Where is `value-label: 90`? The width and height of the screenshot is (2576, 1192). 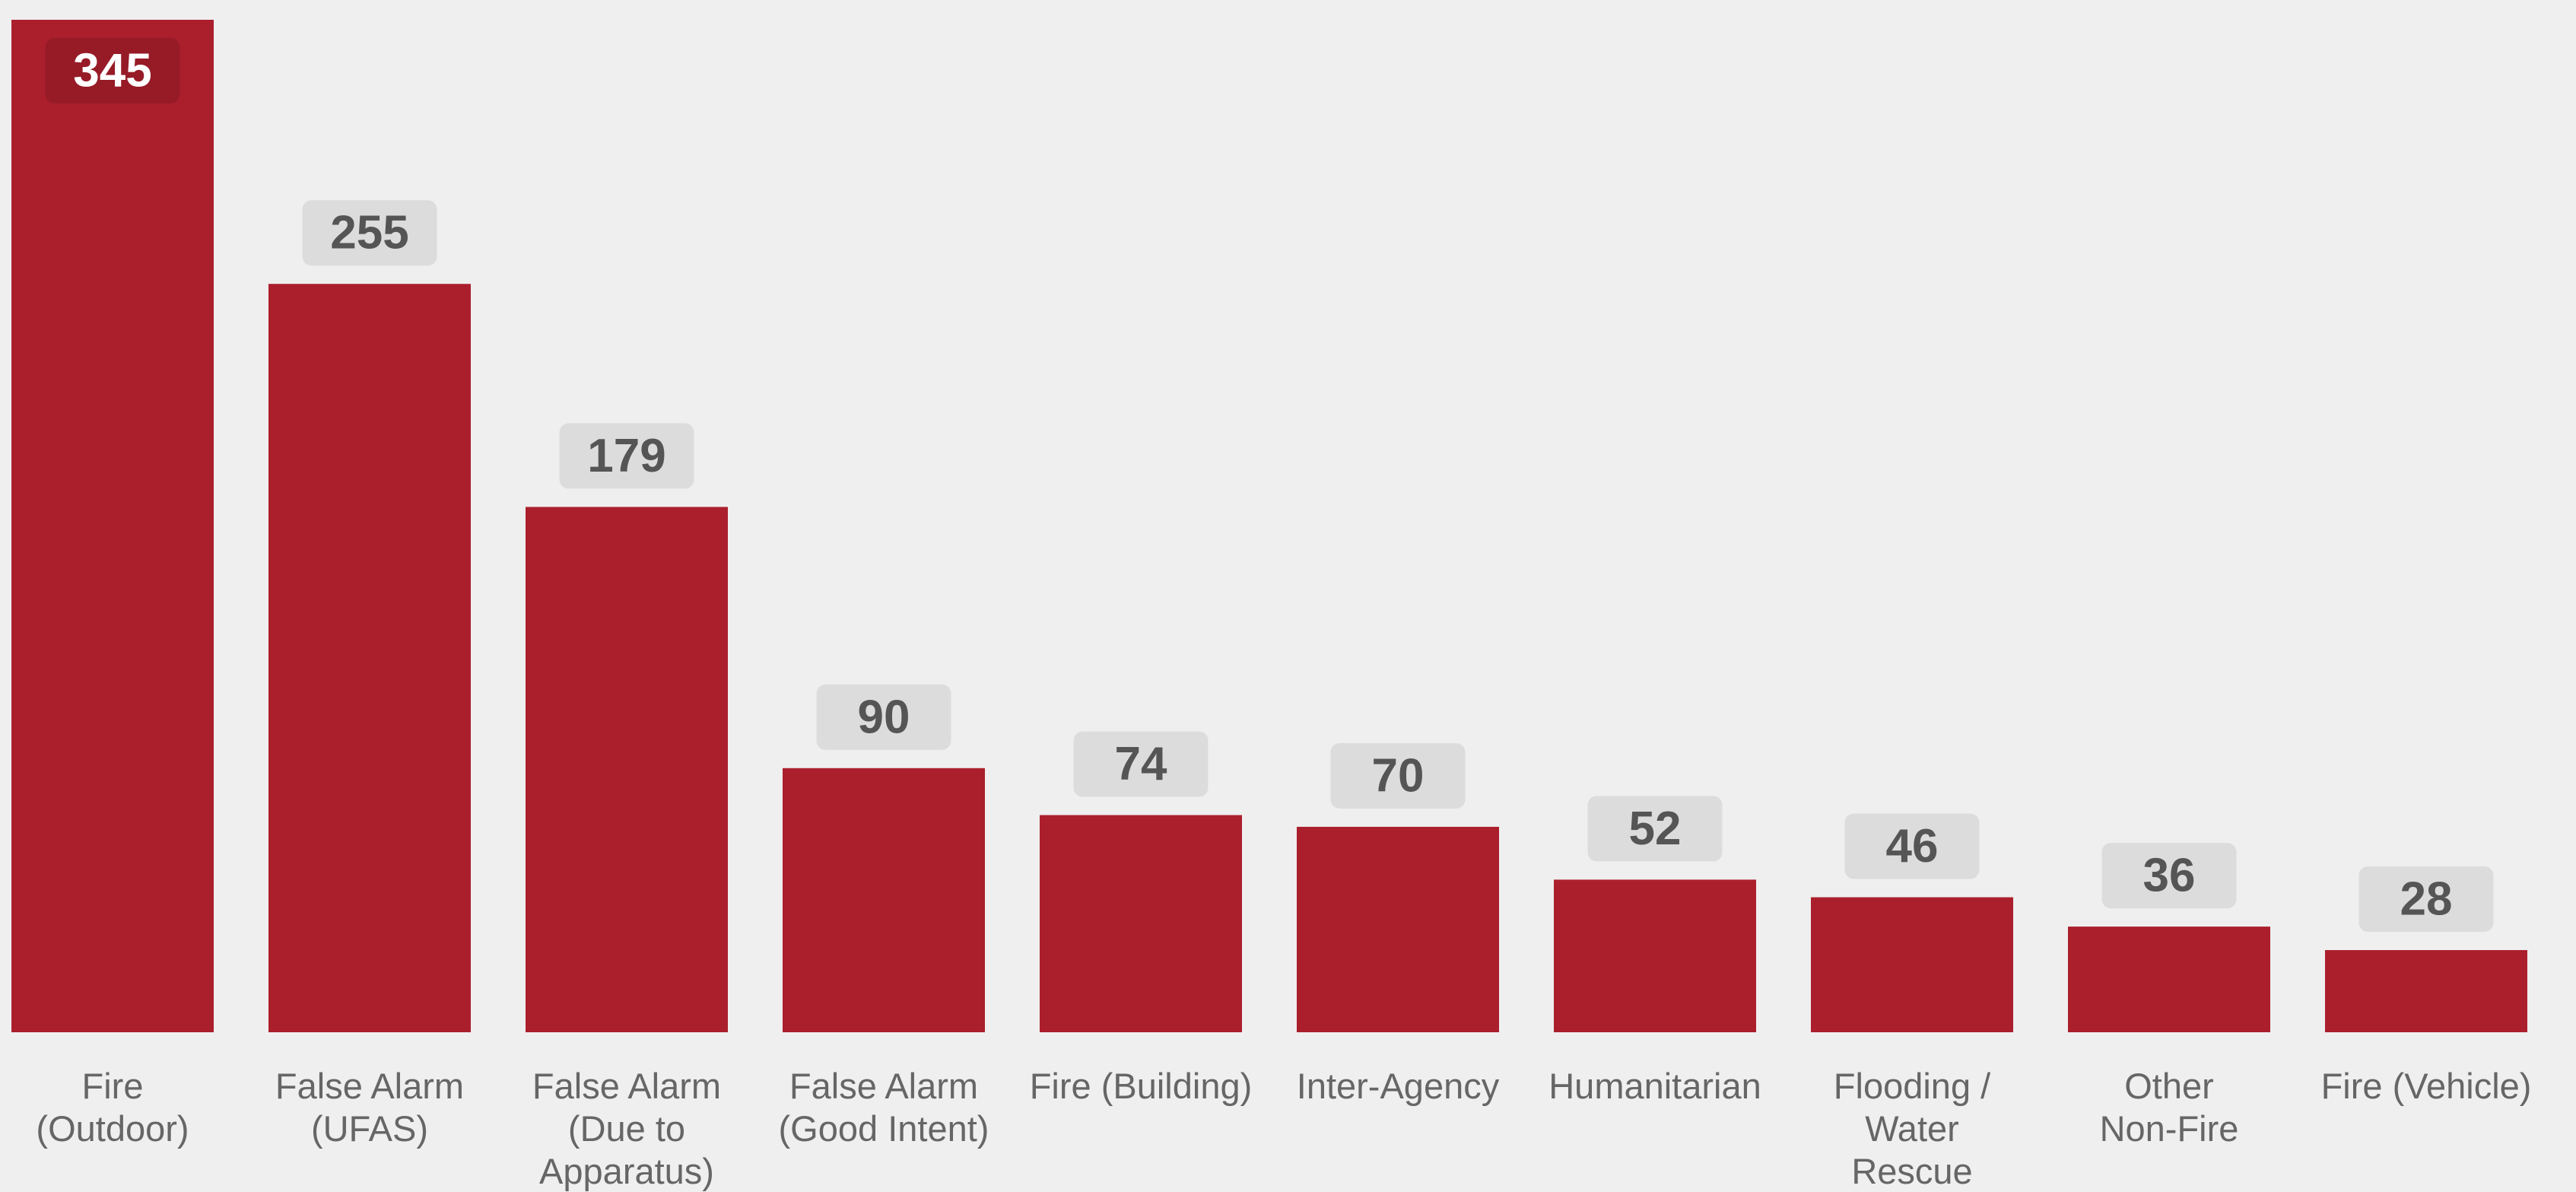 value-label: 90 is located at coordinates (884, 717).